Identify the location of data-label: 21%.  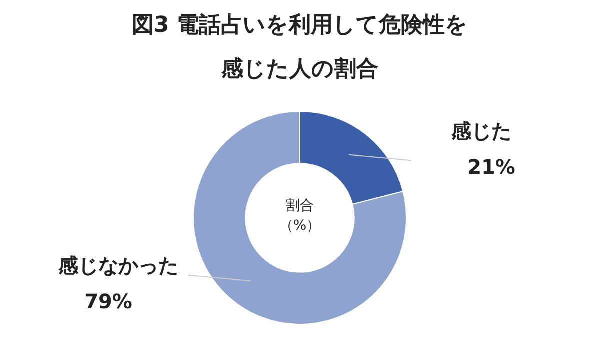
(492, 166).